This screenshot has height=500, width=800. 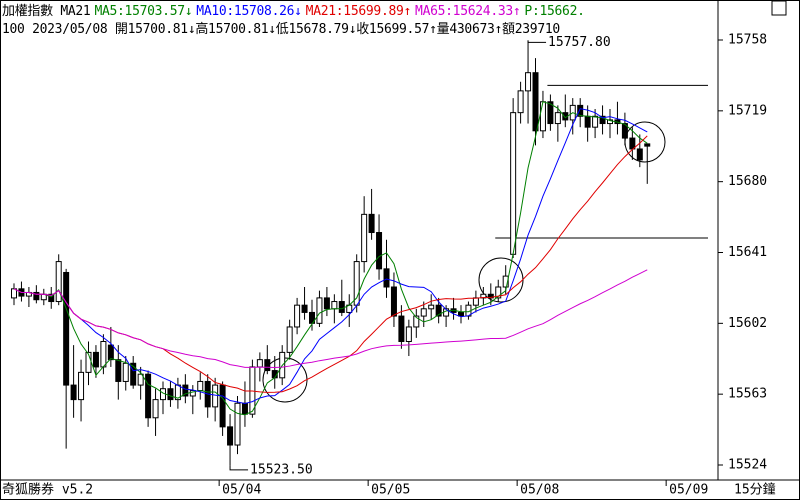 What do you see at coordinates (47, 490) in the screenshot?
I see `footer-left: 奇狐勝券 v5.2` at bounding box center [47, 490].